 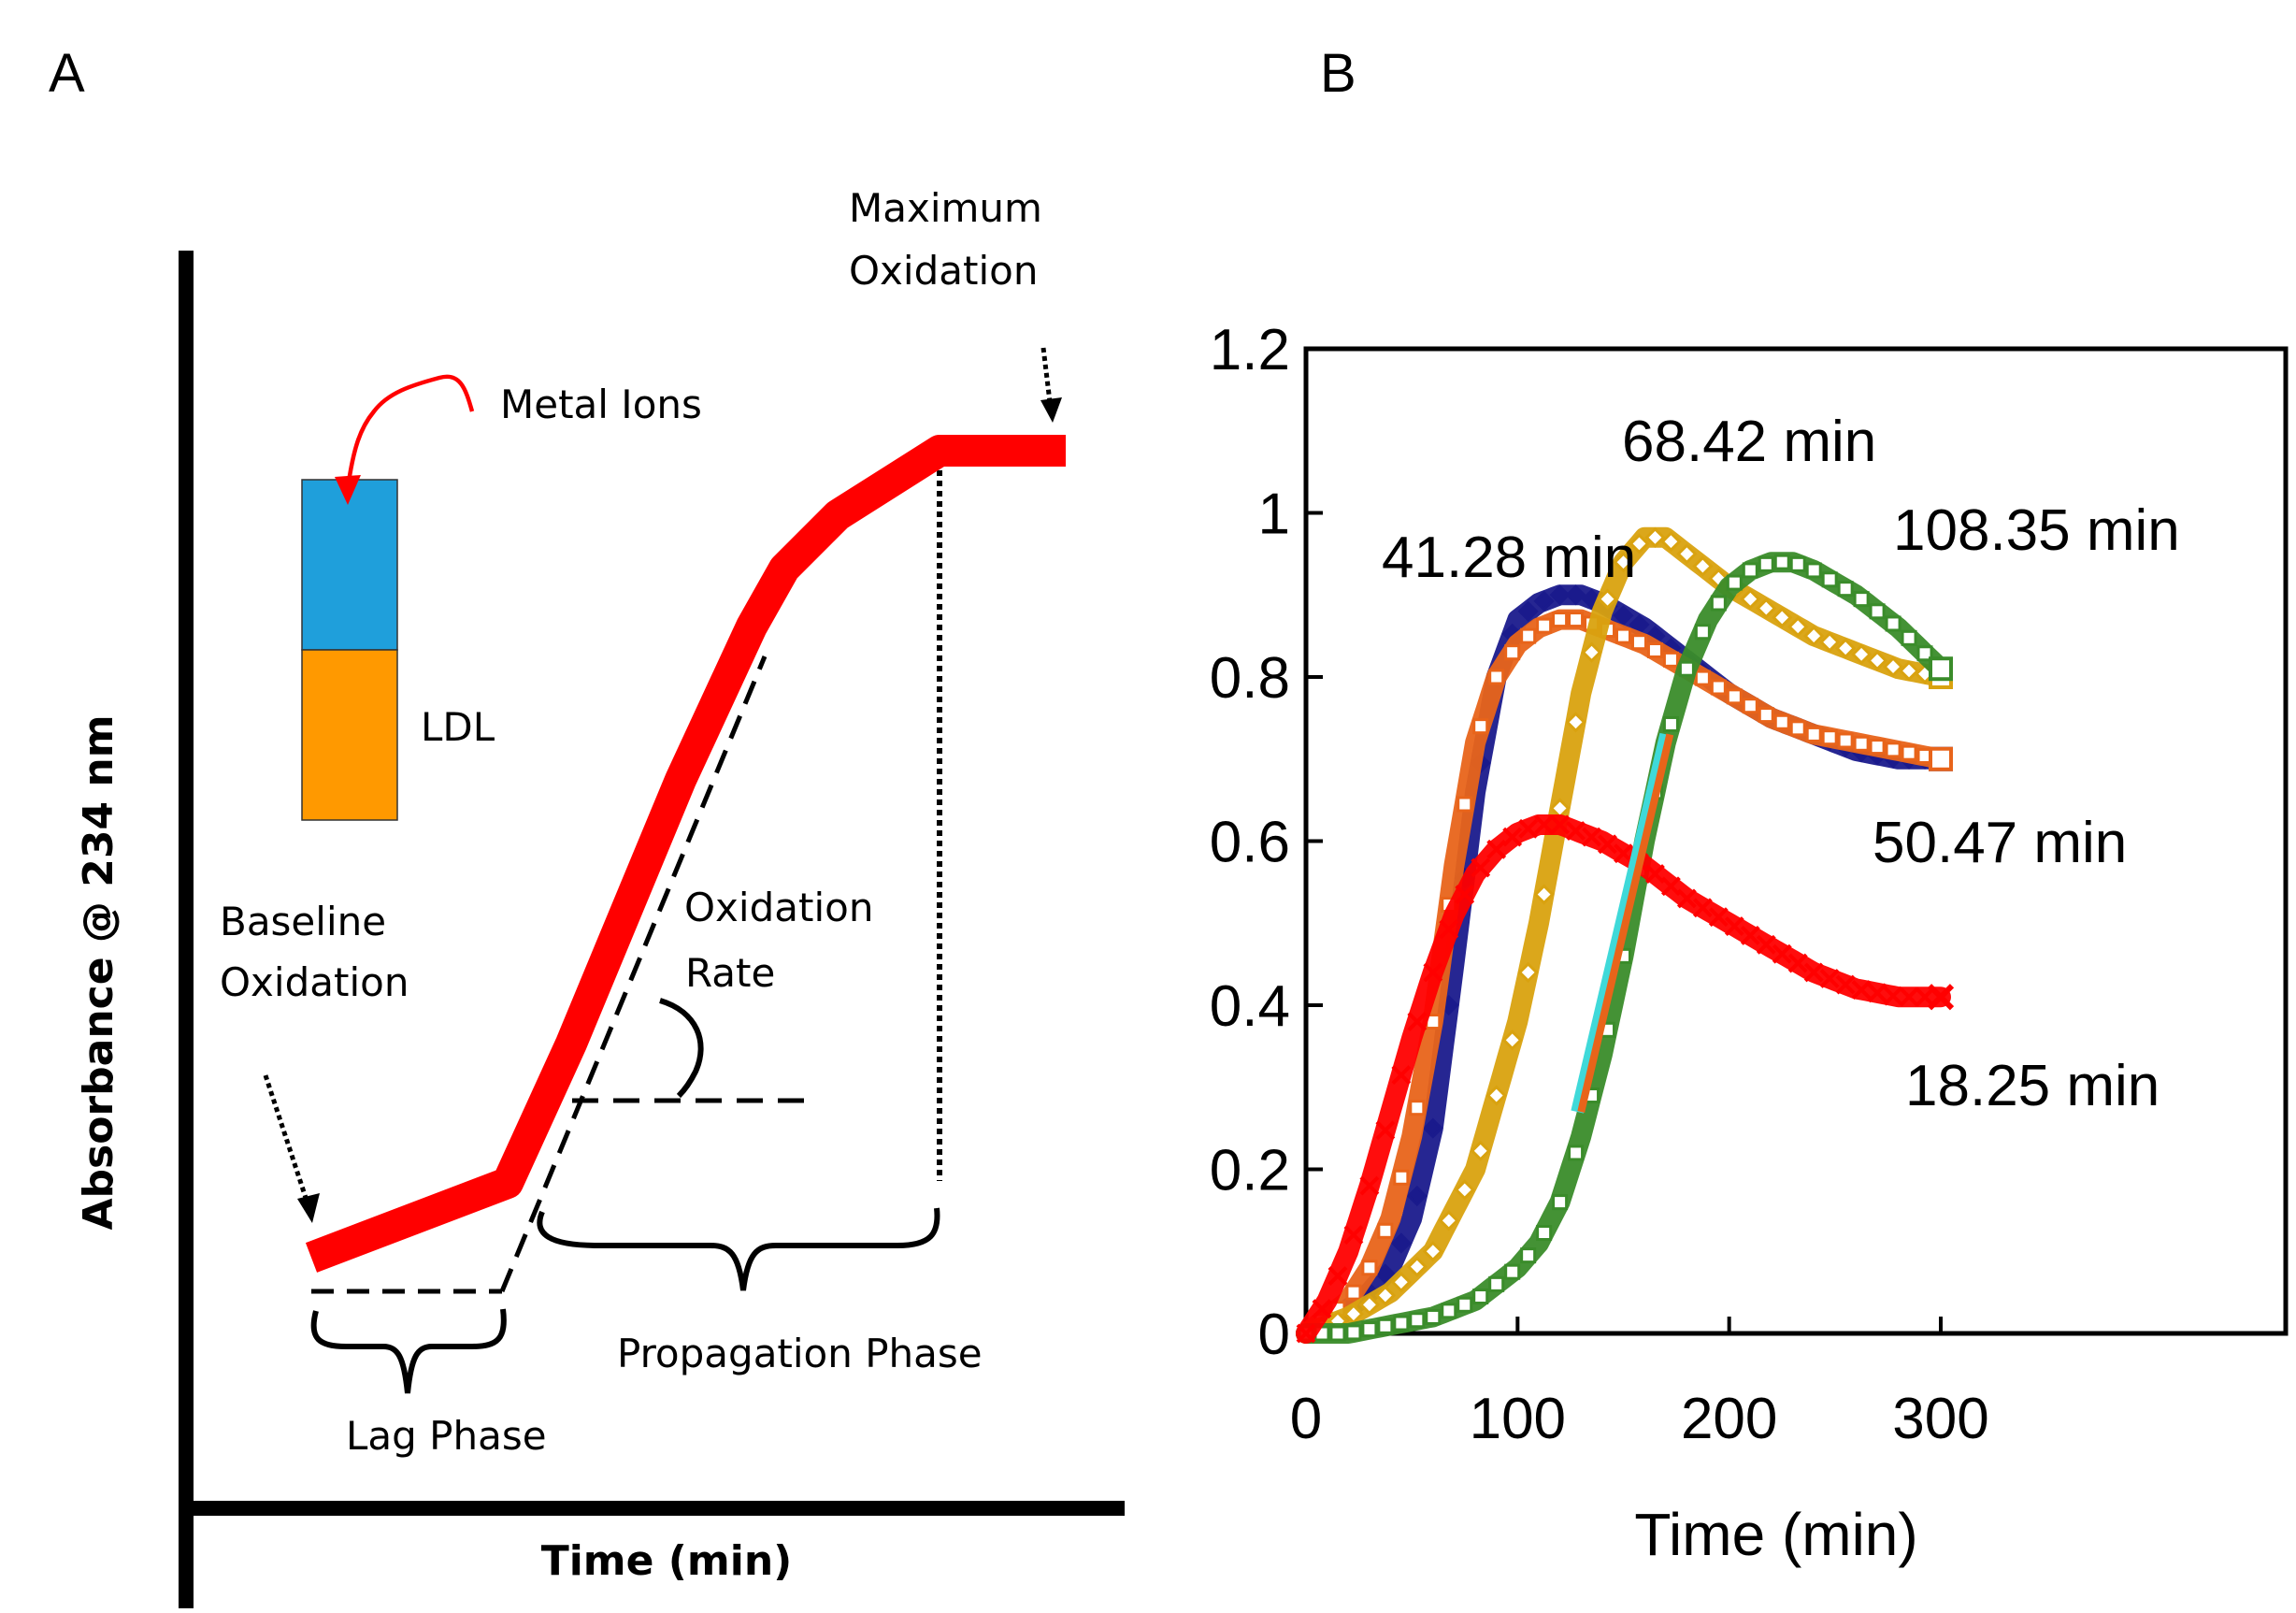 I want to click on propagation-phase-label: Propagation Phase, so click(x=800, y=1353).